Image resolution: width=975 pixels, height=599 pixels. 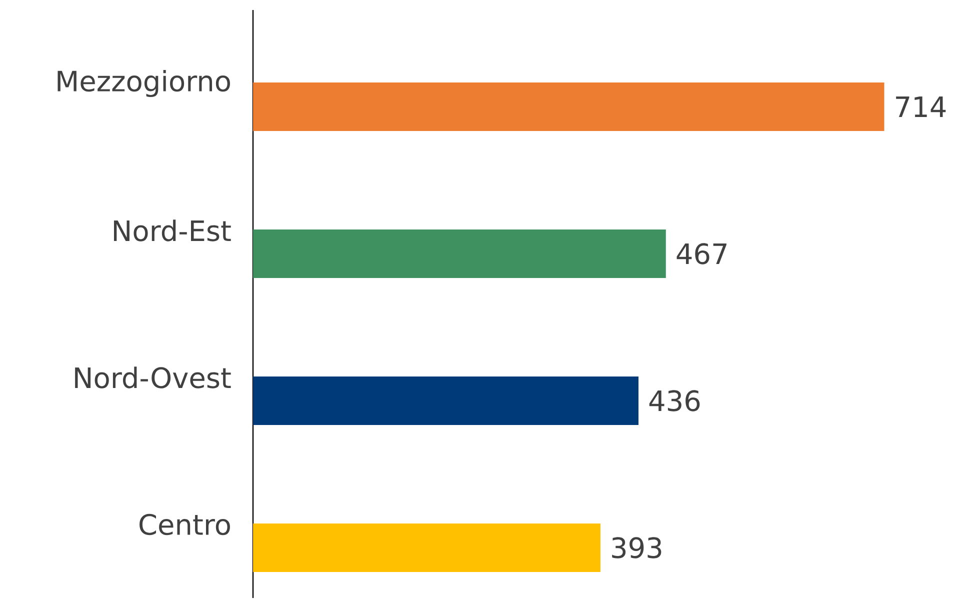 What do you see at coordinates (674, 401) in the screenshot?
I see `data-label: 436` at bounding box center [674, 401].